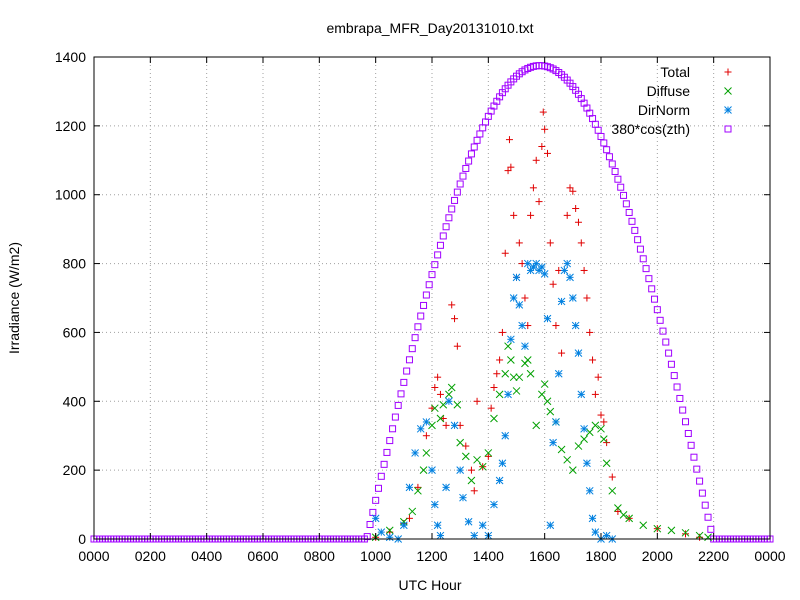  I want to click on y-tick-label: 1000, so click(70, 195).